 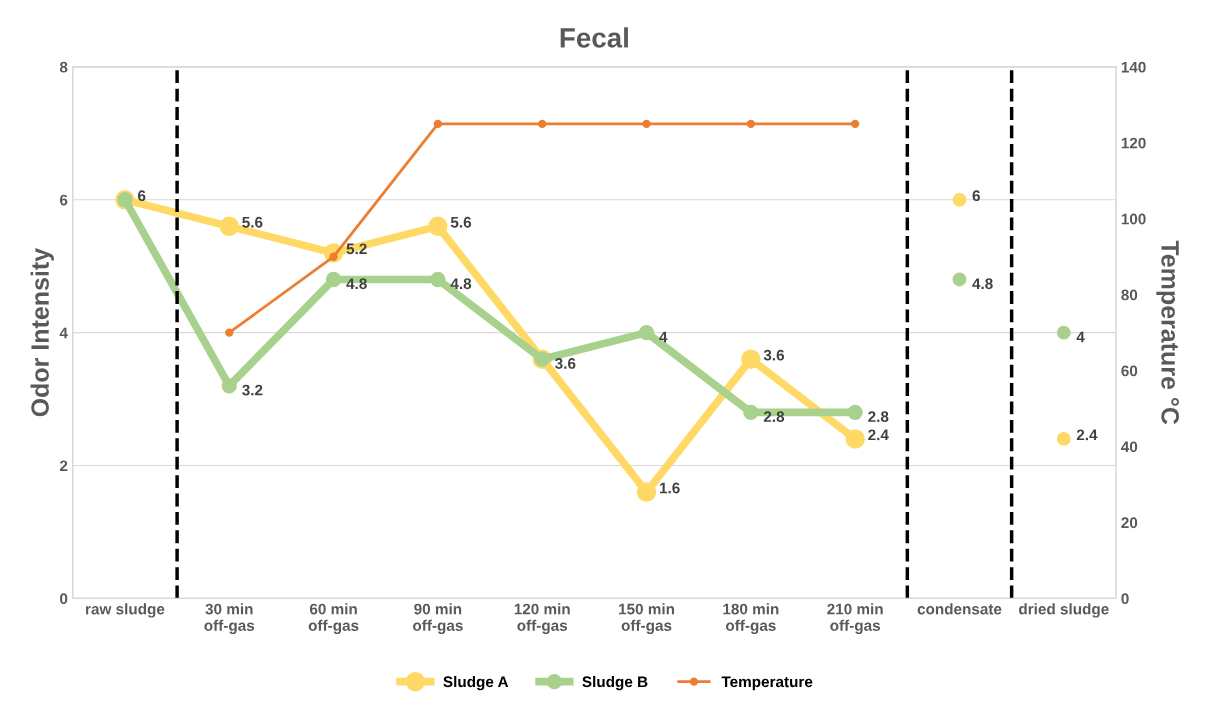 I want to click on y2-tick-label: 40, so click(x=1129, y=447).